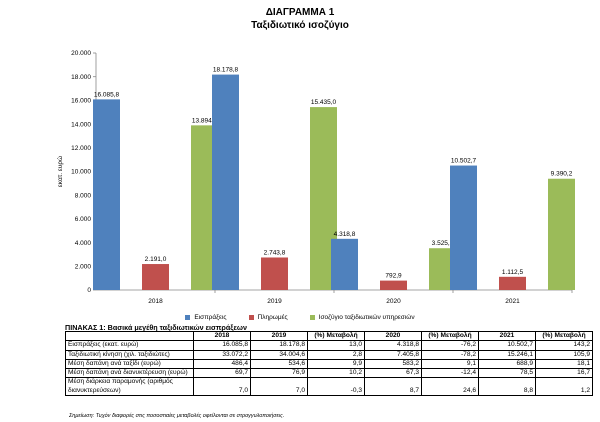 Image resolution: width=600 pixels, height=422 pixels. What do you see at coordinates (129, 336) in the screenshot?
I see `table-header-cell` at bounding box center [129, 336].